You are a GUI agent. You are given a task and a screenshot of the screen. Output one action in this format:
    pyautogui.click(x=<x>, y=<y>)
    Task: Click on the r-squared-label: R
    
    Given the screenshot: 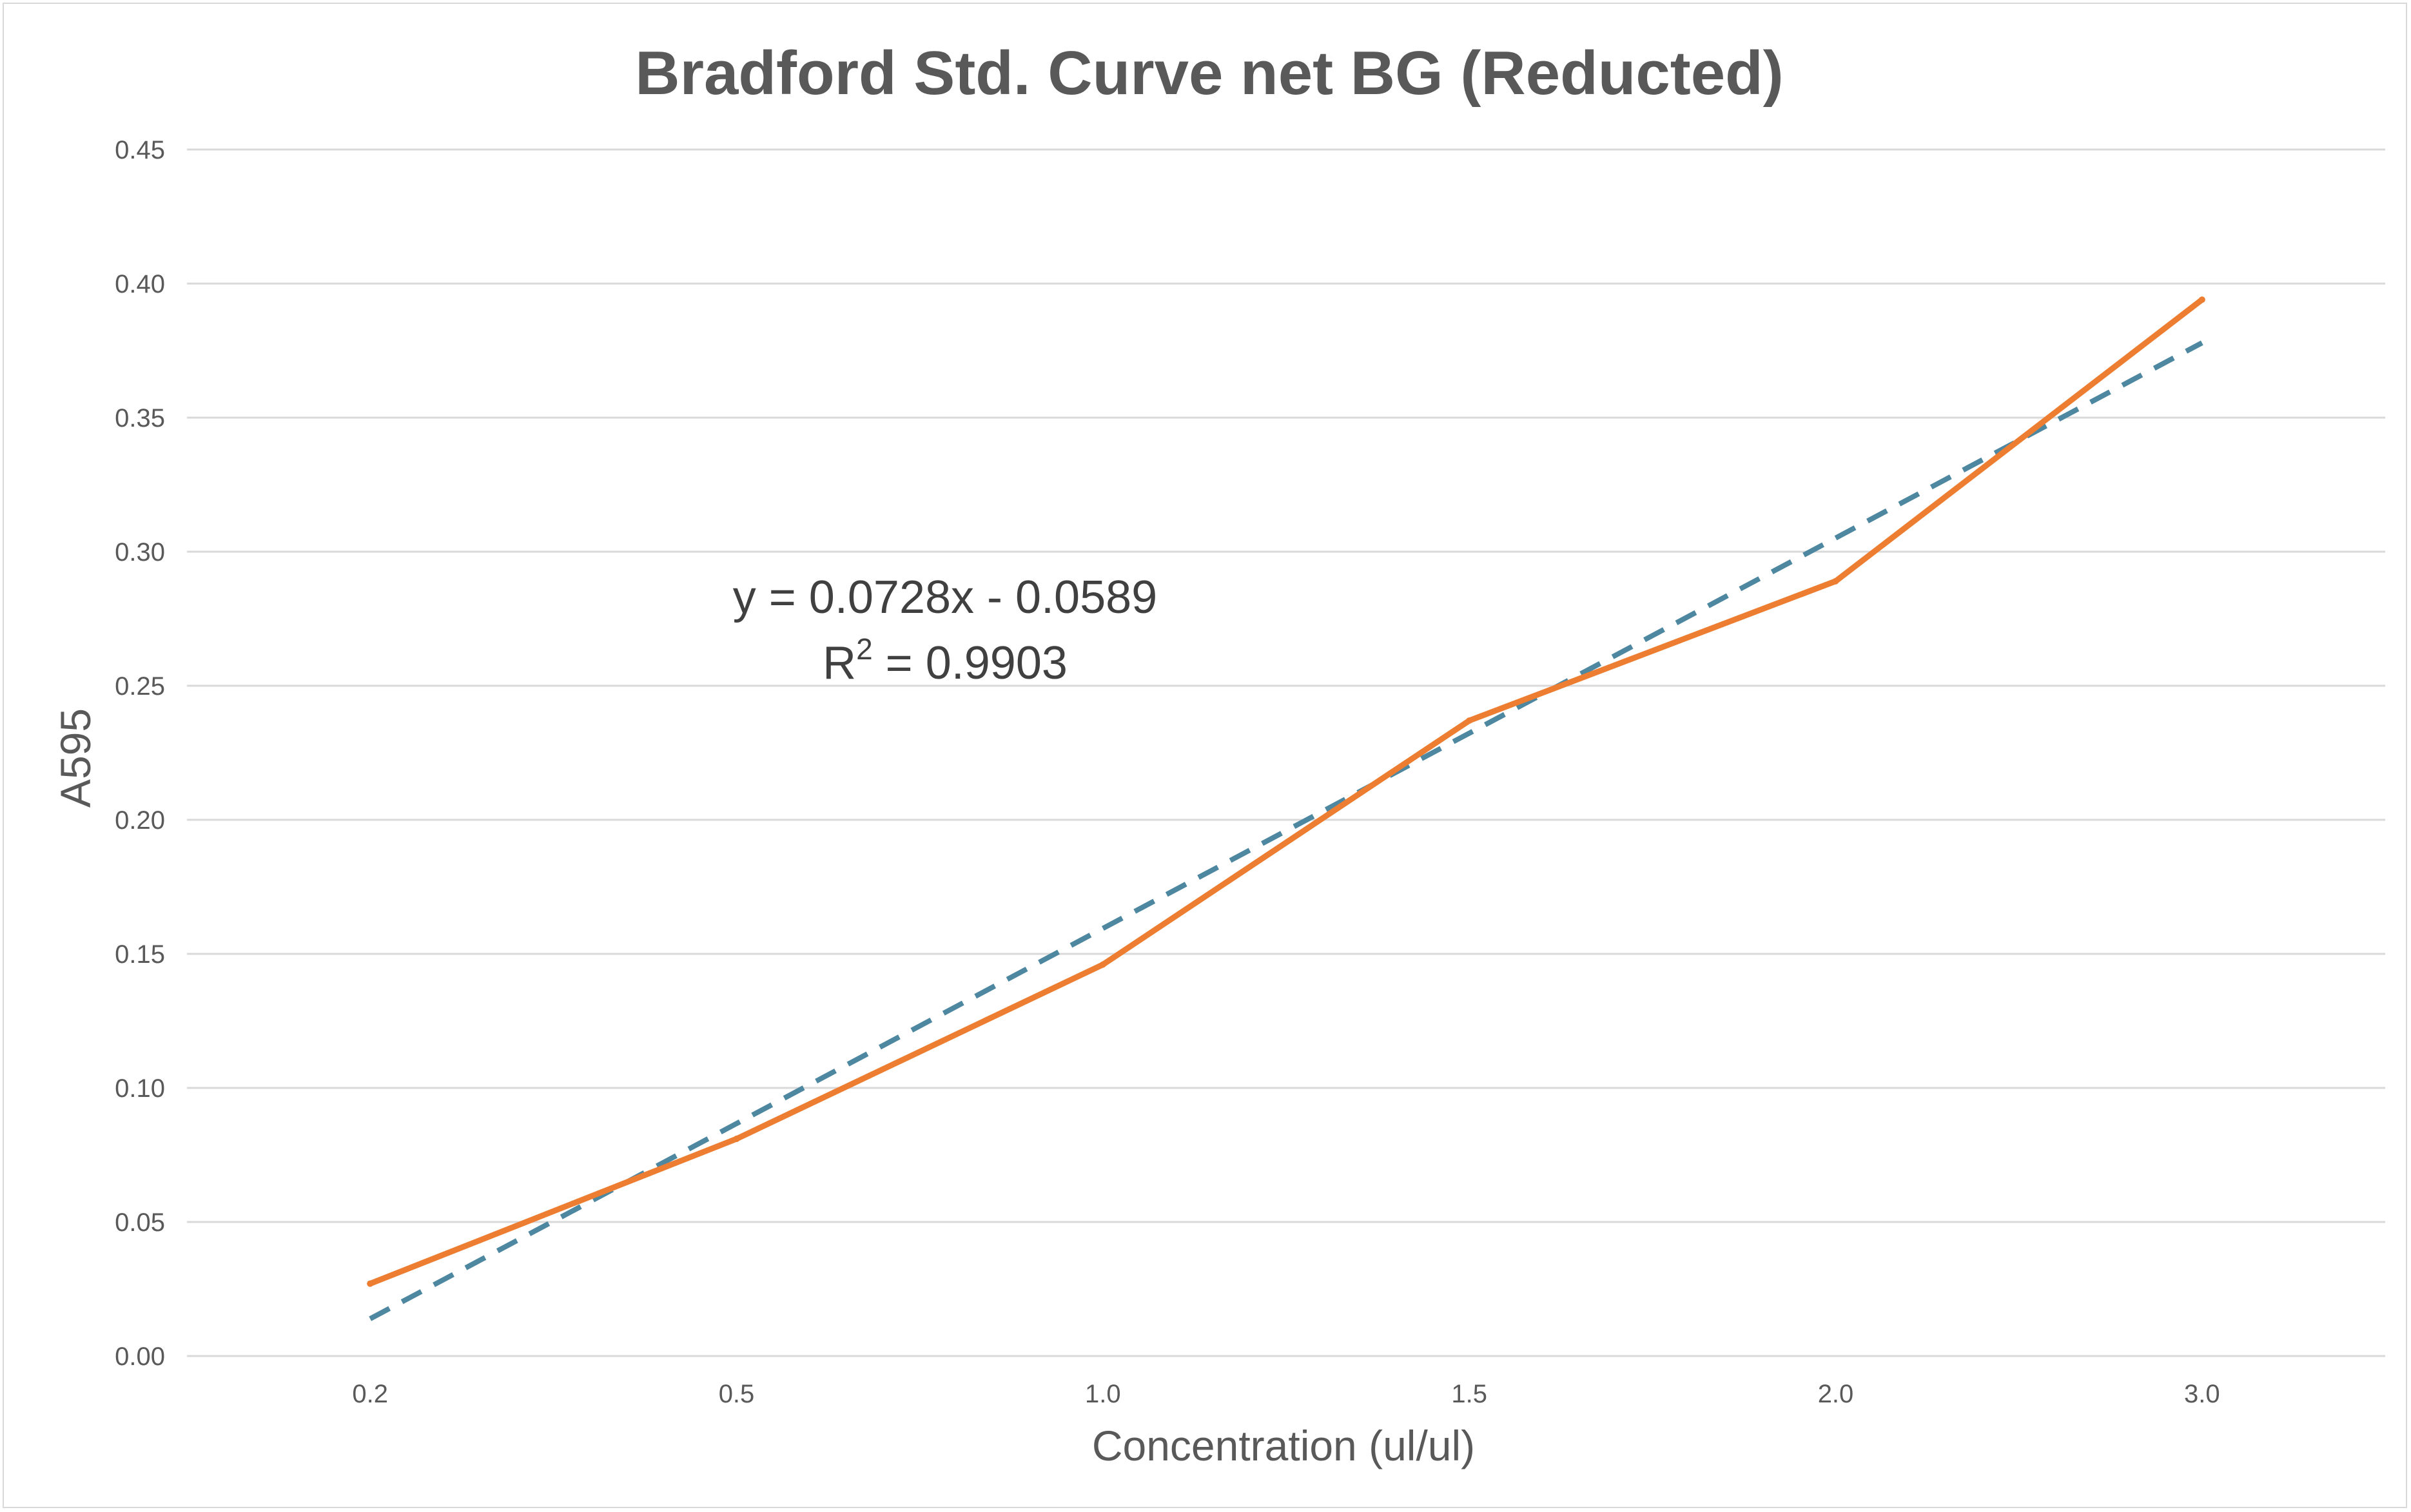 What is the action you would take?
    pyautogui.click(x=840, y=663)
    